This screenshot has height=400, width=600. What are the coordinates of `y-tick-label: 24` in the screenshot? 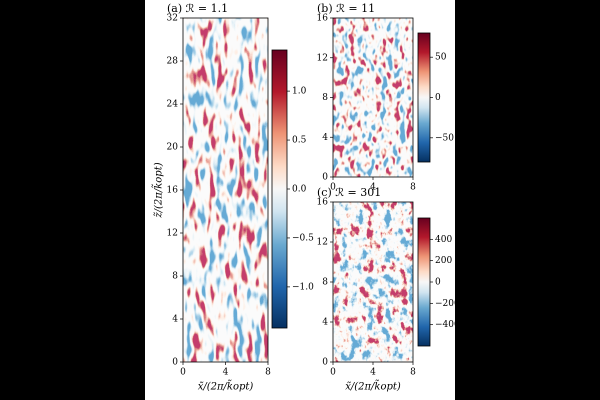 It's located at (173, 105).